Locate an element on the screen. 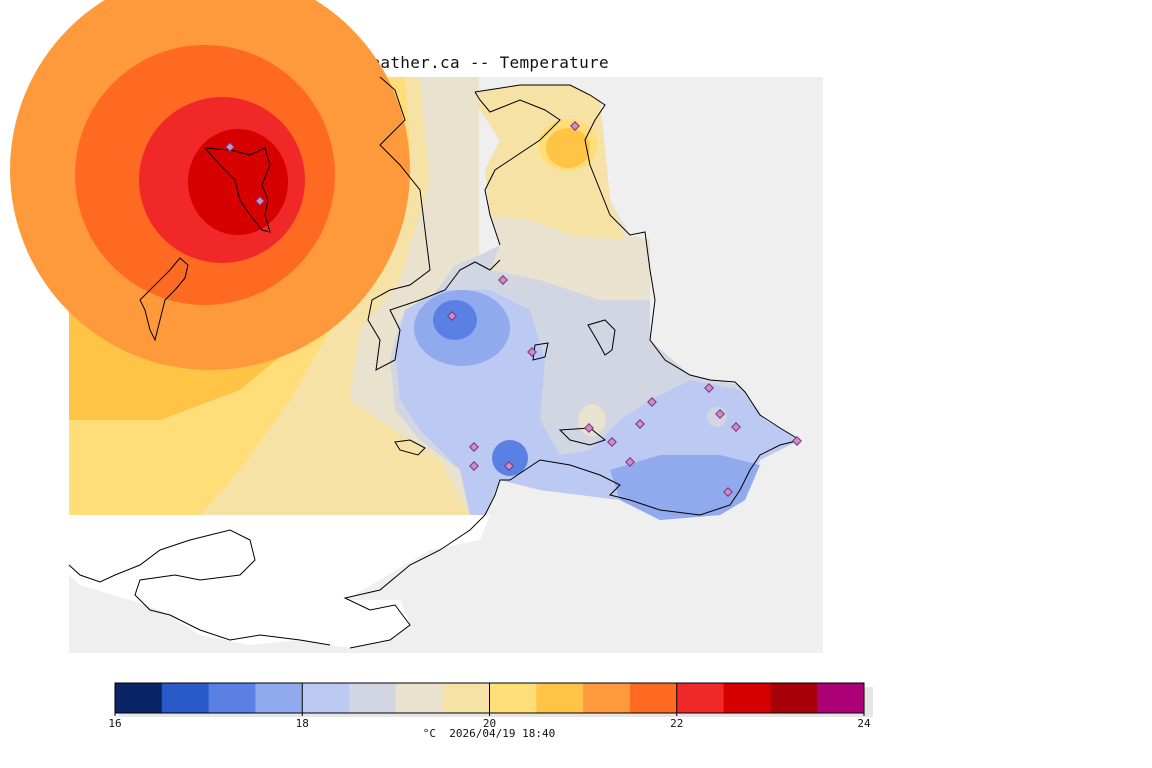  island-north is located at coordinates (237, 190).